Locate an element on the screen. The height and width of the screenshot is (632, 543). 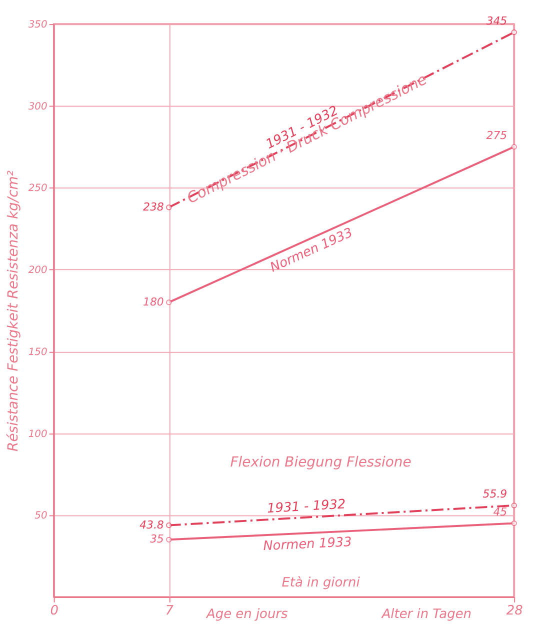
x-tick-label: 0 is located at coordinates (54, 610).